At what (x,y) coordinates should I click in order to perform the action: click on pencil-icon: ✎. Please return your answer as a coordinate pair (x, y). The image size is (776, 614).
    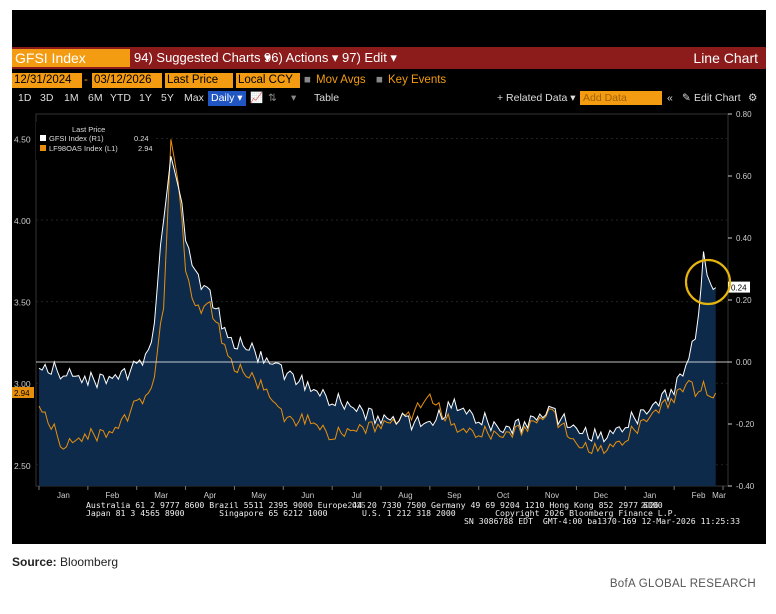
    Looking at the image, I should click on (686, 98).